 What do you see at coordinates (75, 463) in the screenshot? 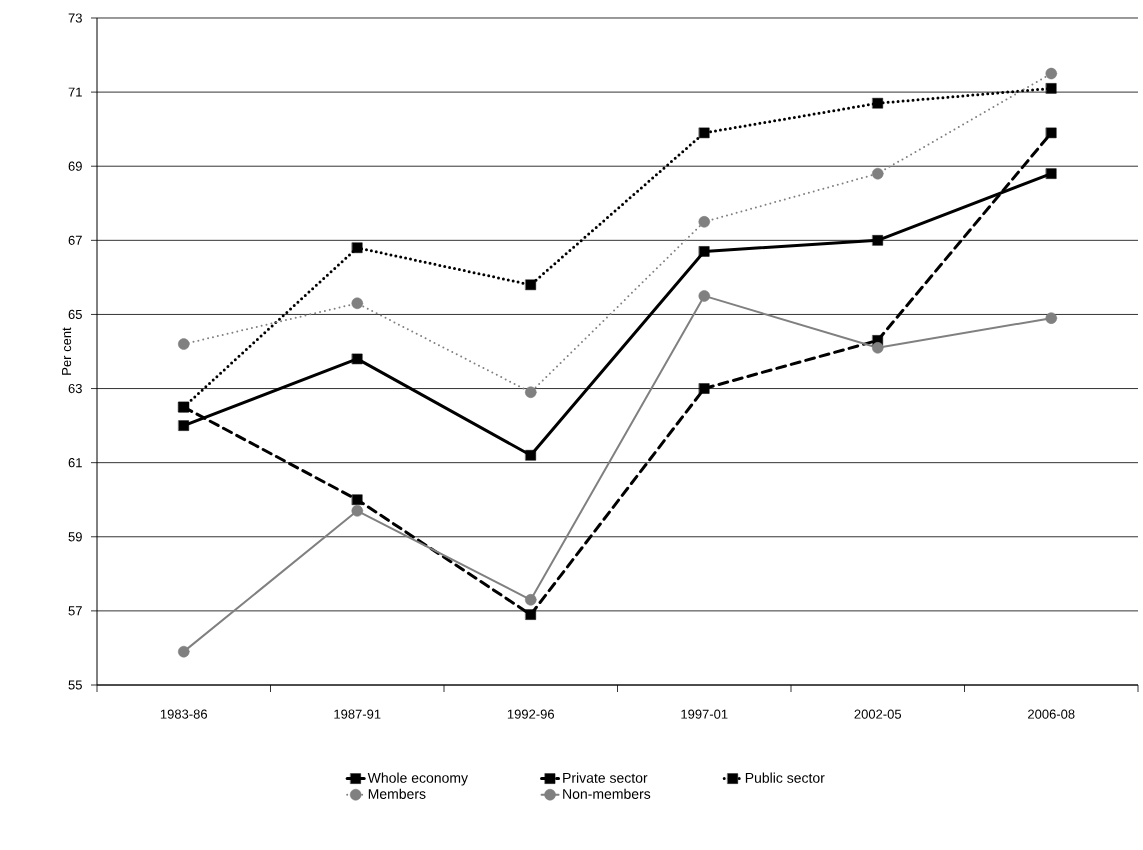
I see `y-tick-label: 61` at bounding box center [75, 463].